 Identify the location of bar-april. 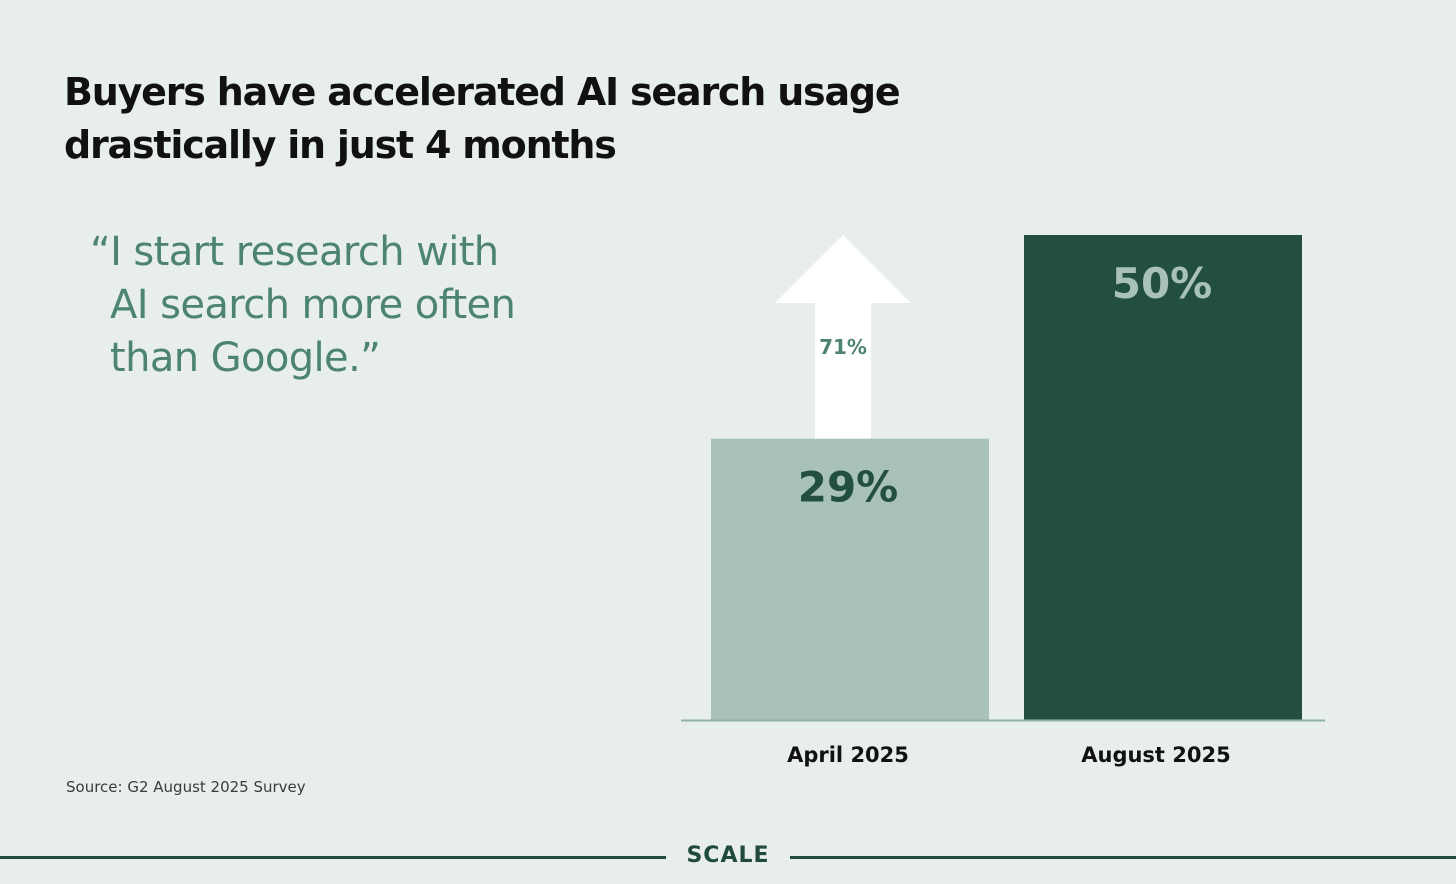
(850, 579).